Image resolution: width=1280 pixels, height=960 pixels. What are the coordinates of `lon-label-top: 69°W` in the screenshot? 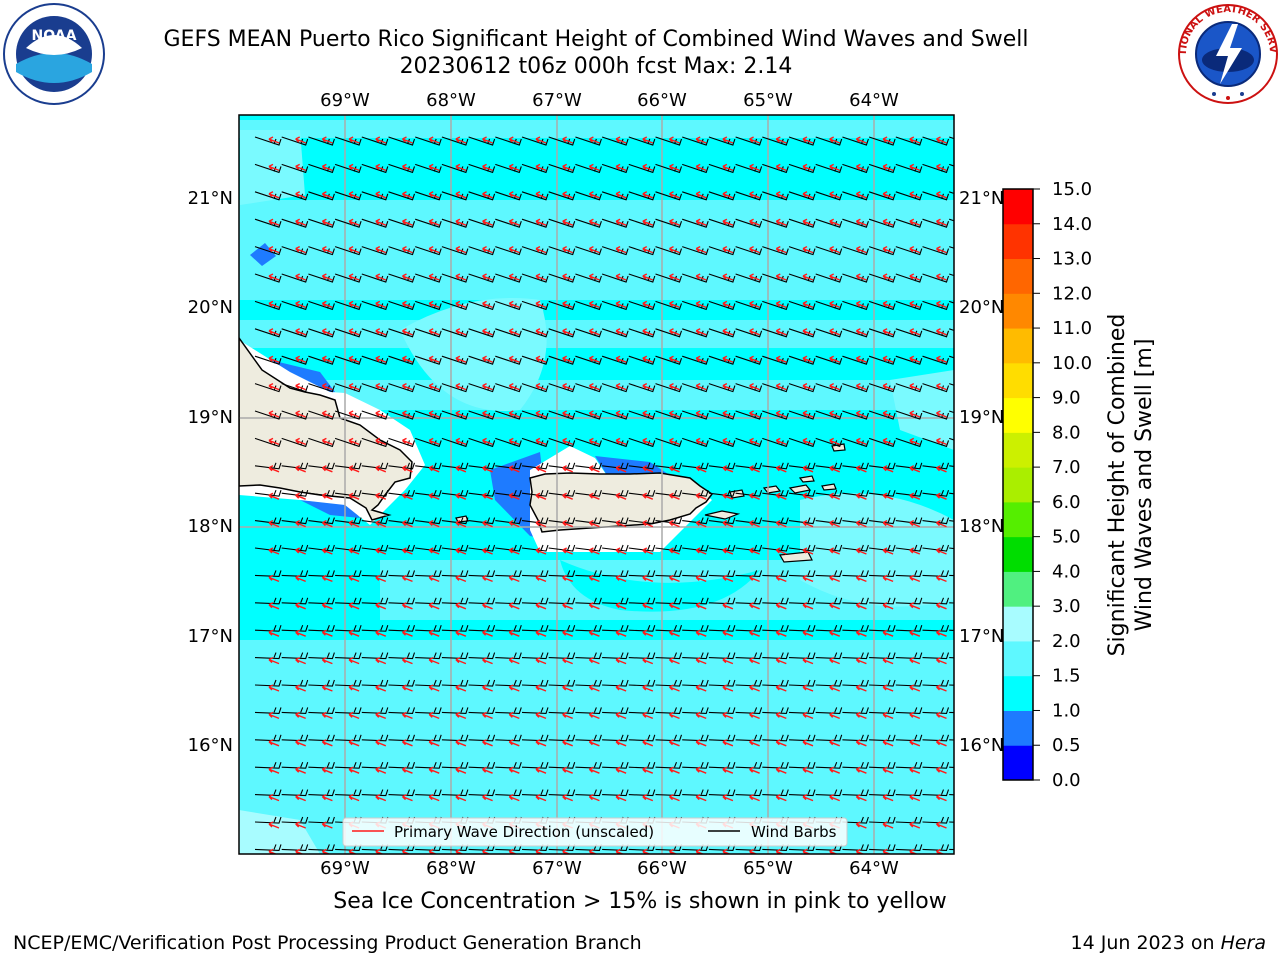 It's located at (345, 100).